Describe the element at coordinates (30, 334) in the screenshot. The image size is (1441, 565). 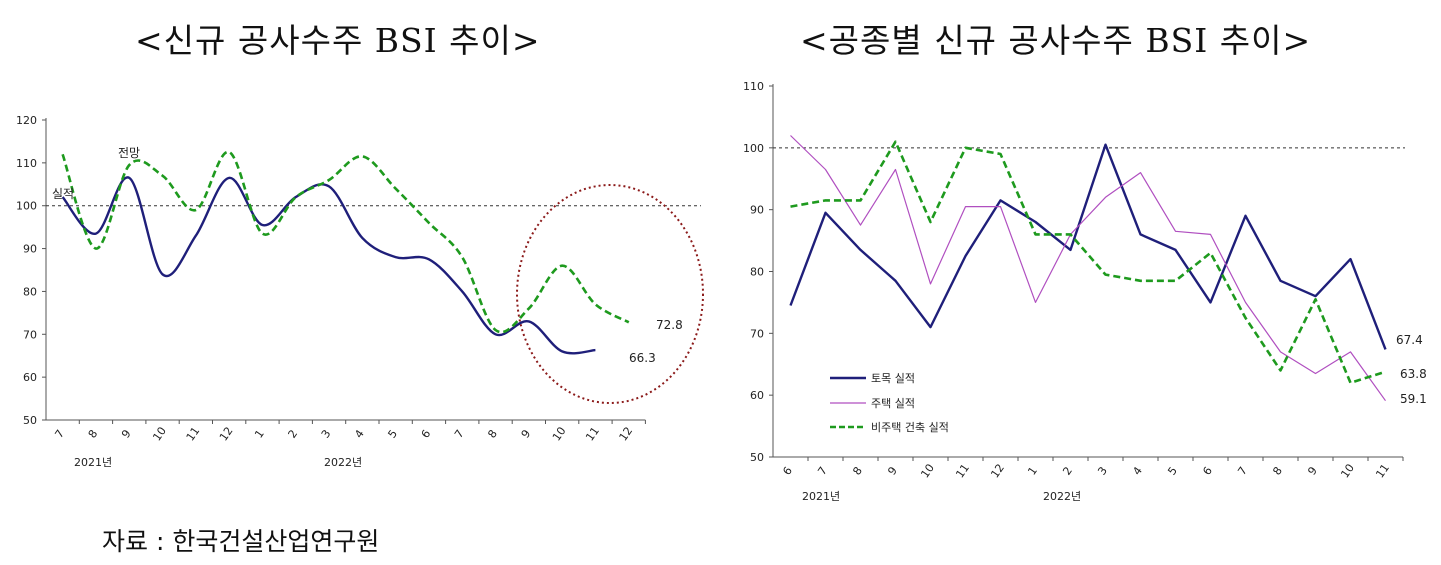
I see `chart1-y-tick-label: 70` at that location.